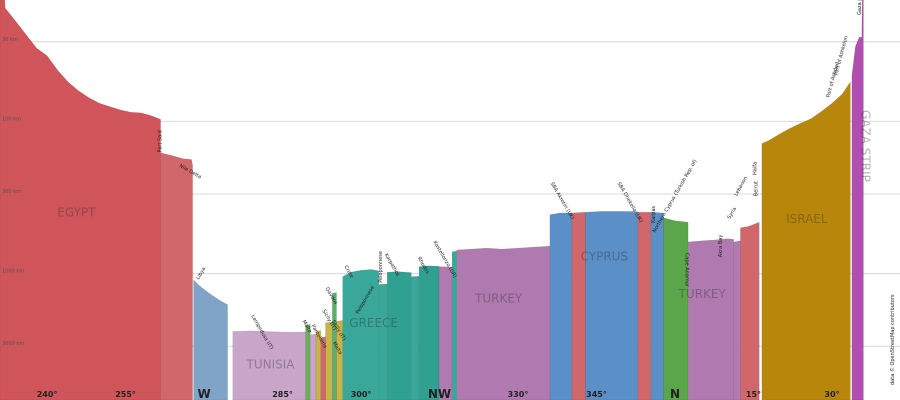  I want to click on bearing-tick-label: 255°, so click(125, 394).